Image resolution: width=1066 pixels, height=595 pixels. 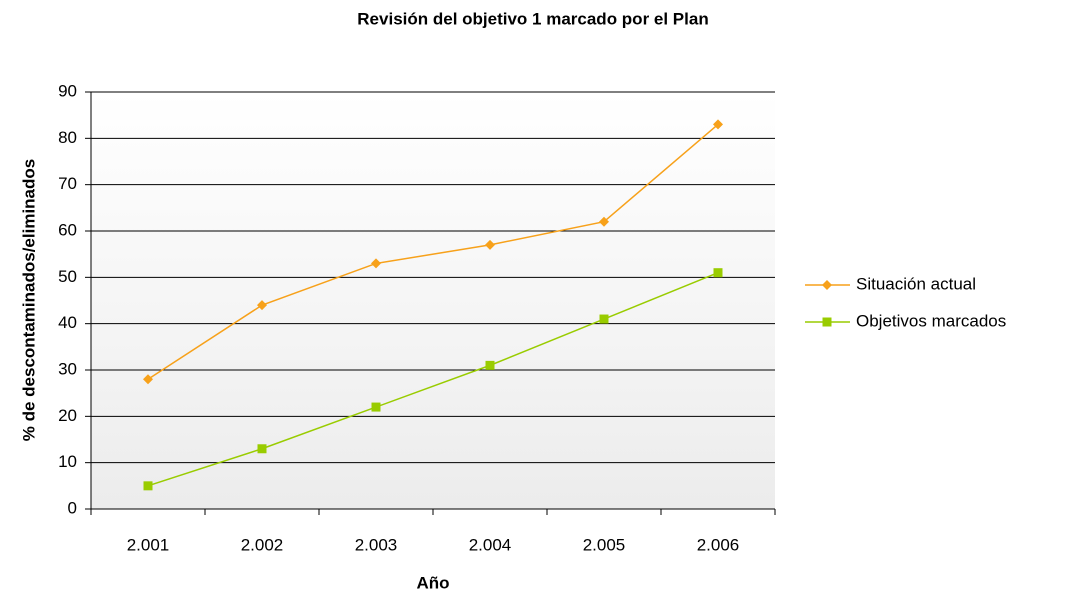 What do you see at coordinates (718, 544) in the screenshot?
I see `x-tick-label: 2.006` at bounding box center [718, 544].